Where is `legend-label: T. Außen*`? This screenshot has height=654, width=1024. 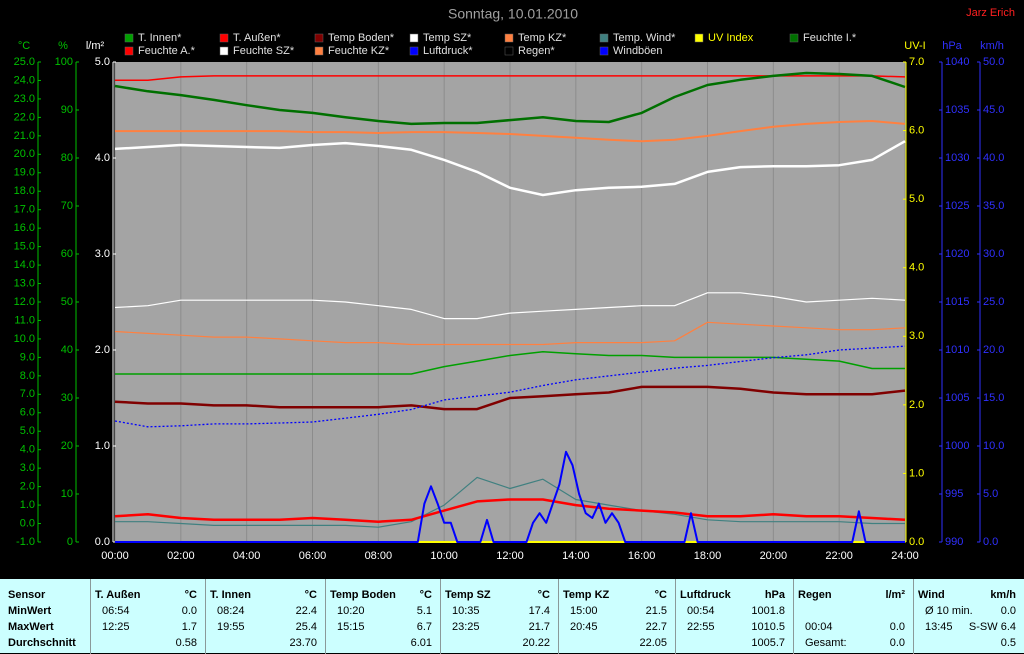 legend-label: T. Außen* is located at coordinates (257, 38).